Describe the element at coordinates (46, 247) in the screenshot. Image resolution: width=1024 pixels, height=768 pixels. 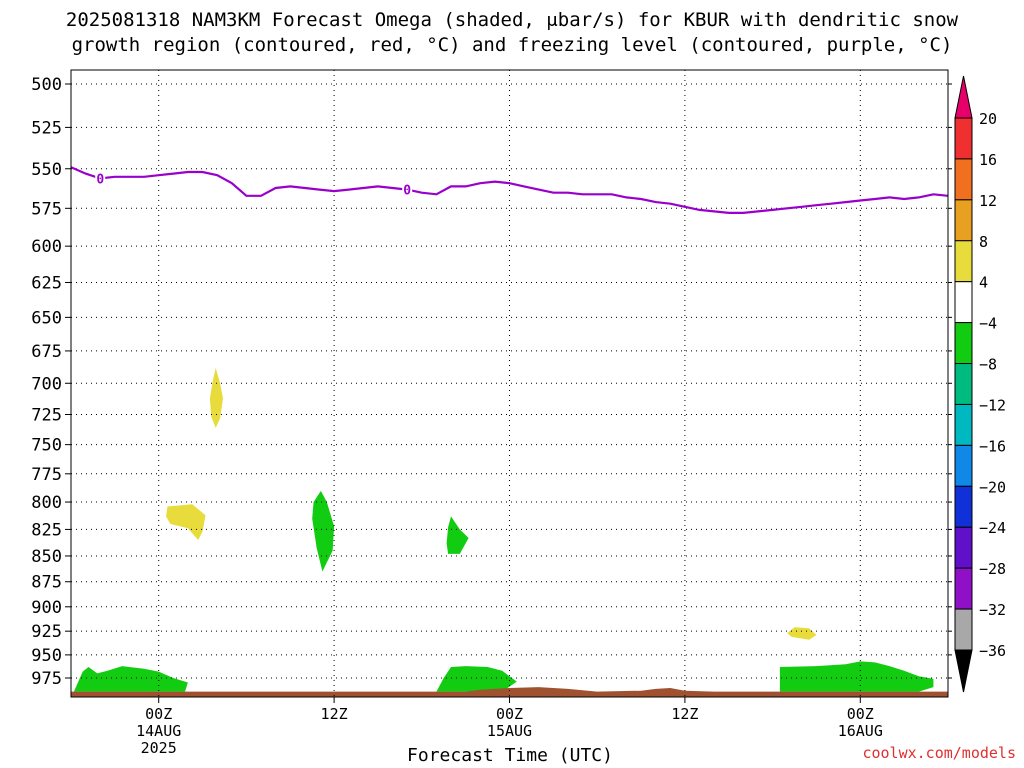
I see `y-tick-label-600: 600` at that location.